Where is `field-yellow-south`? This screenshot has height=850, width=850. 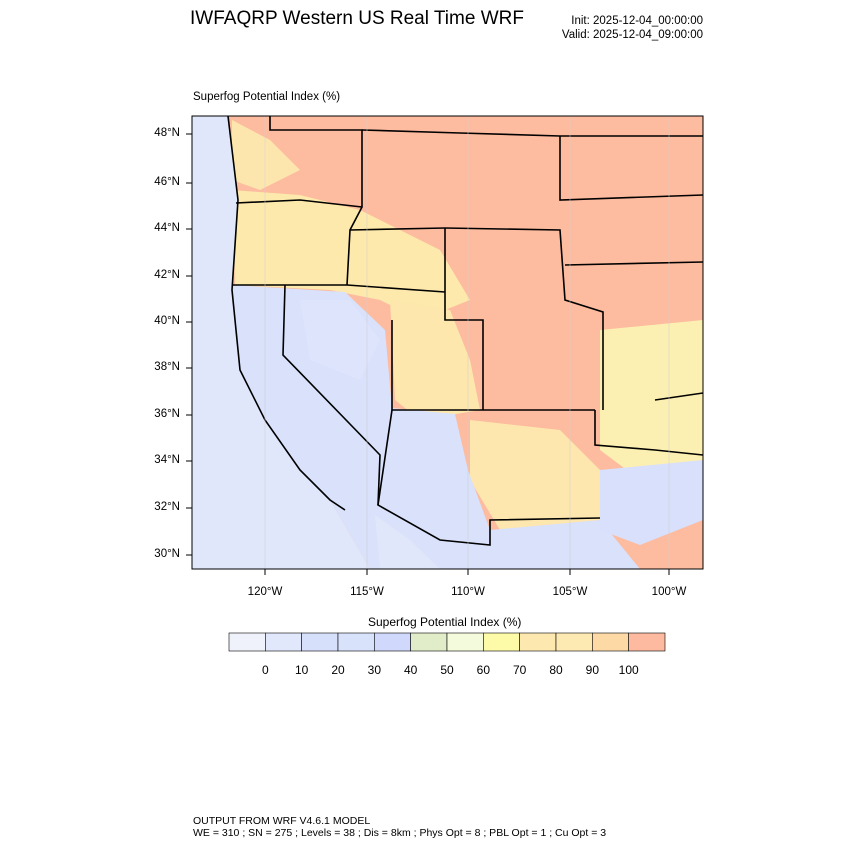
field-yellow-south is located at coordinates (535, 475).